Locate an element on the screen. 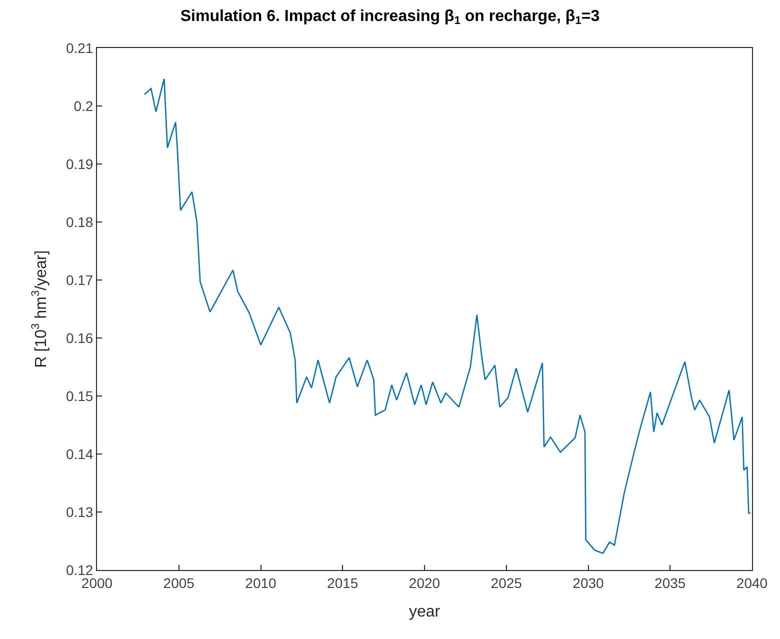  x-tick-label: 2035 is located at coordinates (670, 582).